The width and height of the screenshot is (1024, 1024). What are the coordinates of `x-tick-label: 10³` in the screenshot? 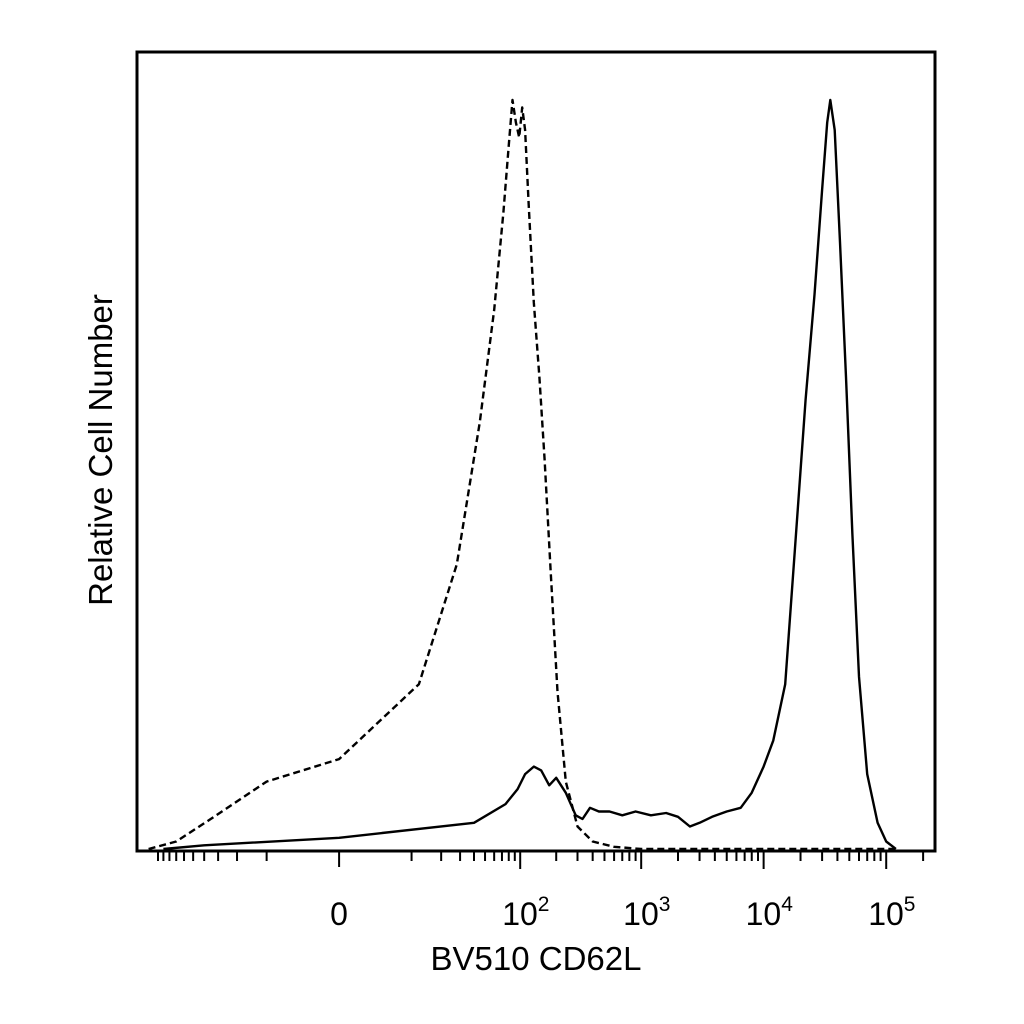 It's located at (646, 912).